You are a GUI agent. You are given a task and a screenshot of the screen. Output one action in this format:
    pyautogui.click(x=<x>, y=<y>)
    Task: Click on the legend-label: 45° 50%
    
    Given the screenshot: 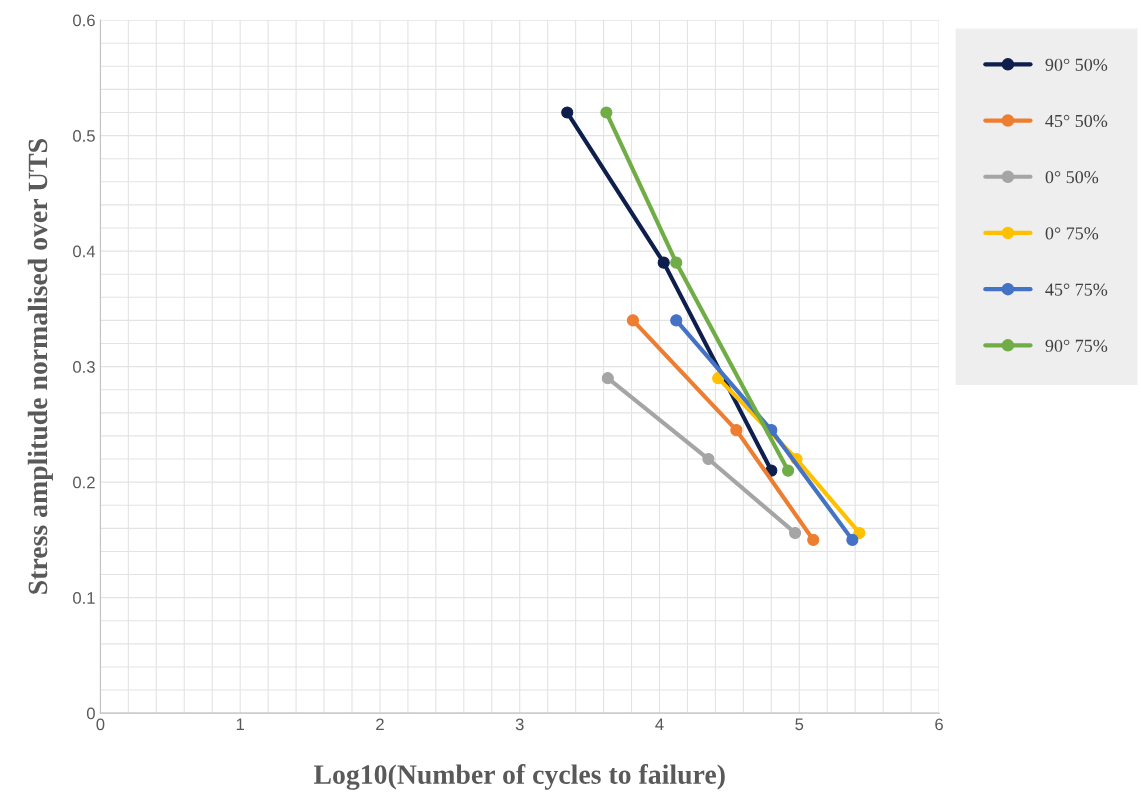 What is the action you would take?
    pyautogui.click(x=1076, y=121)
    